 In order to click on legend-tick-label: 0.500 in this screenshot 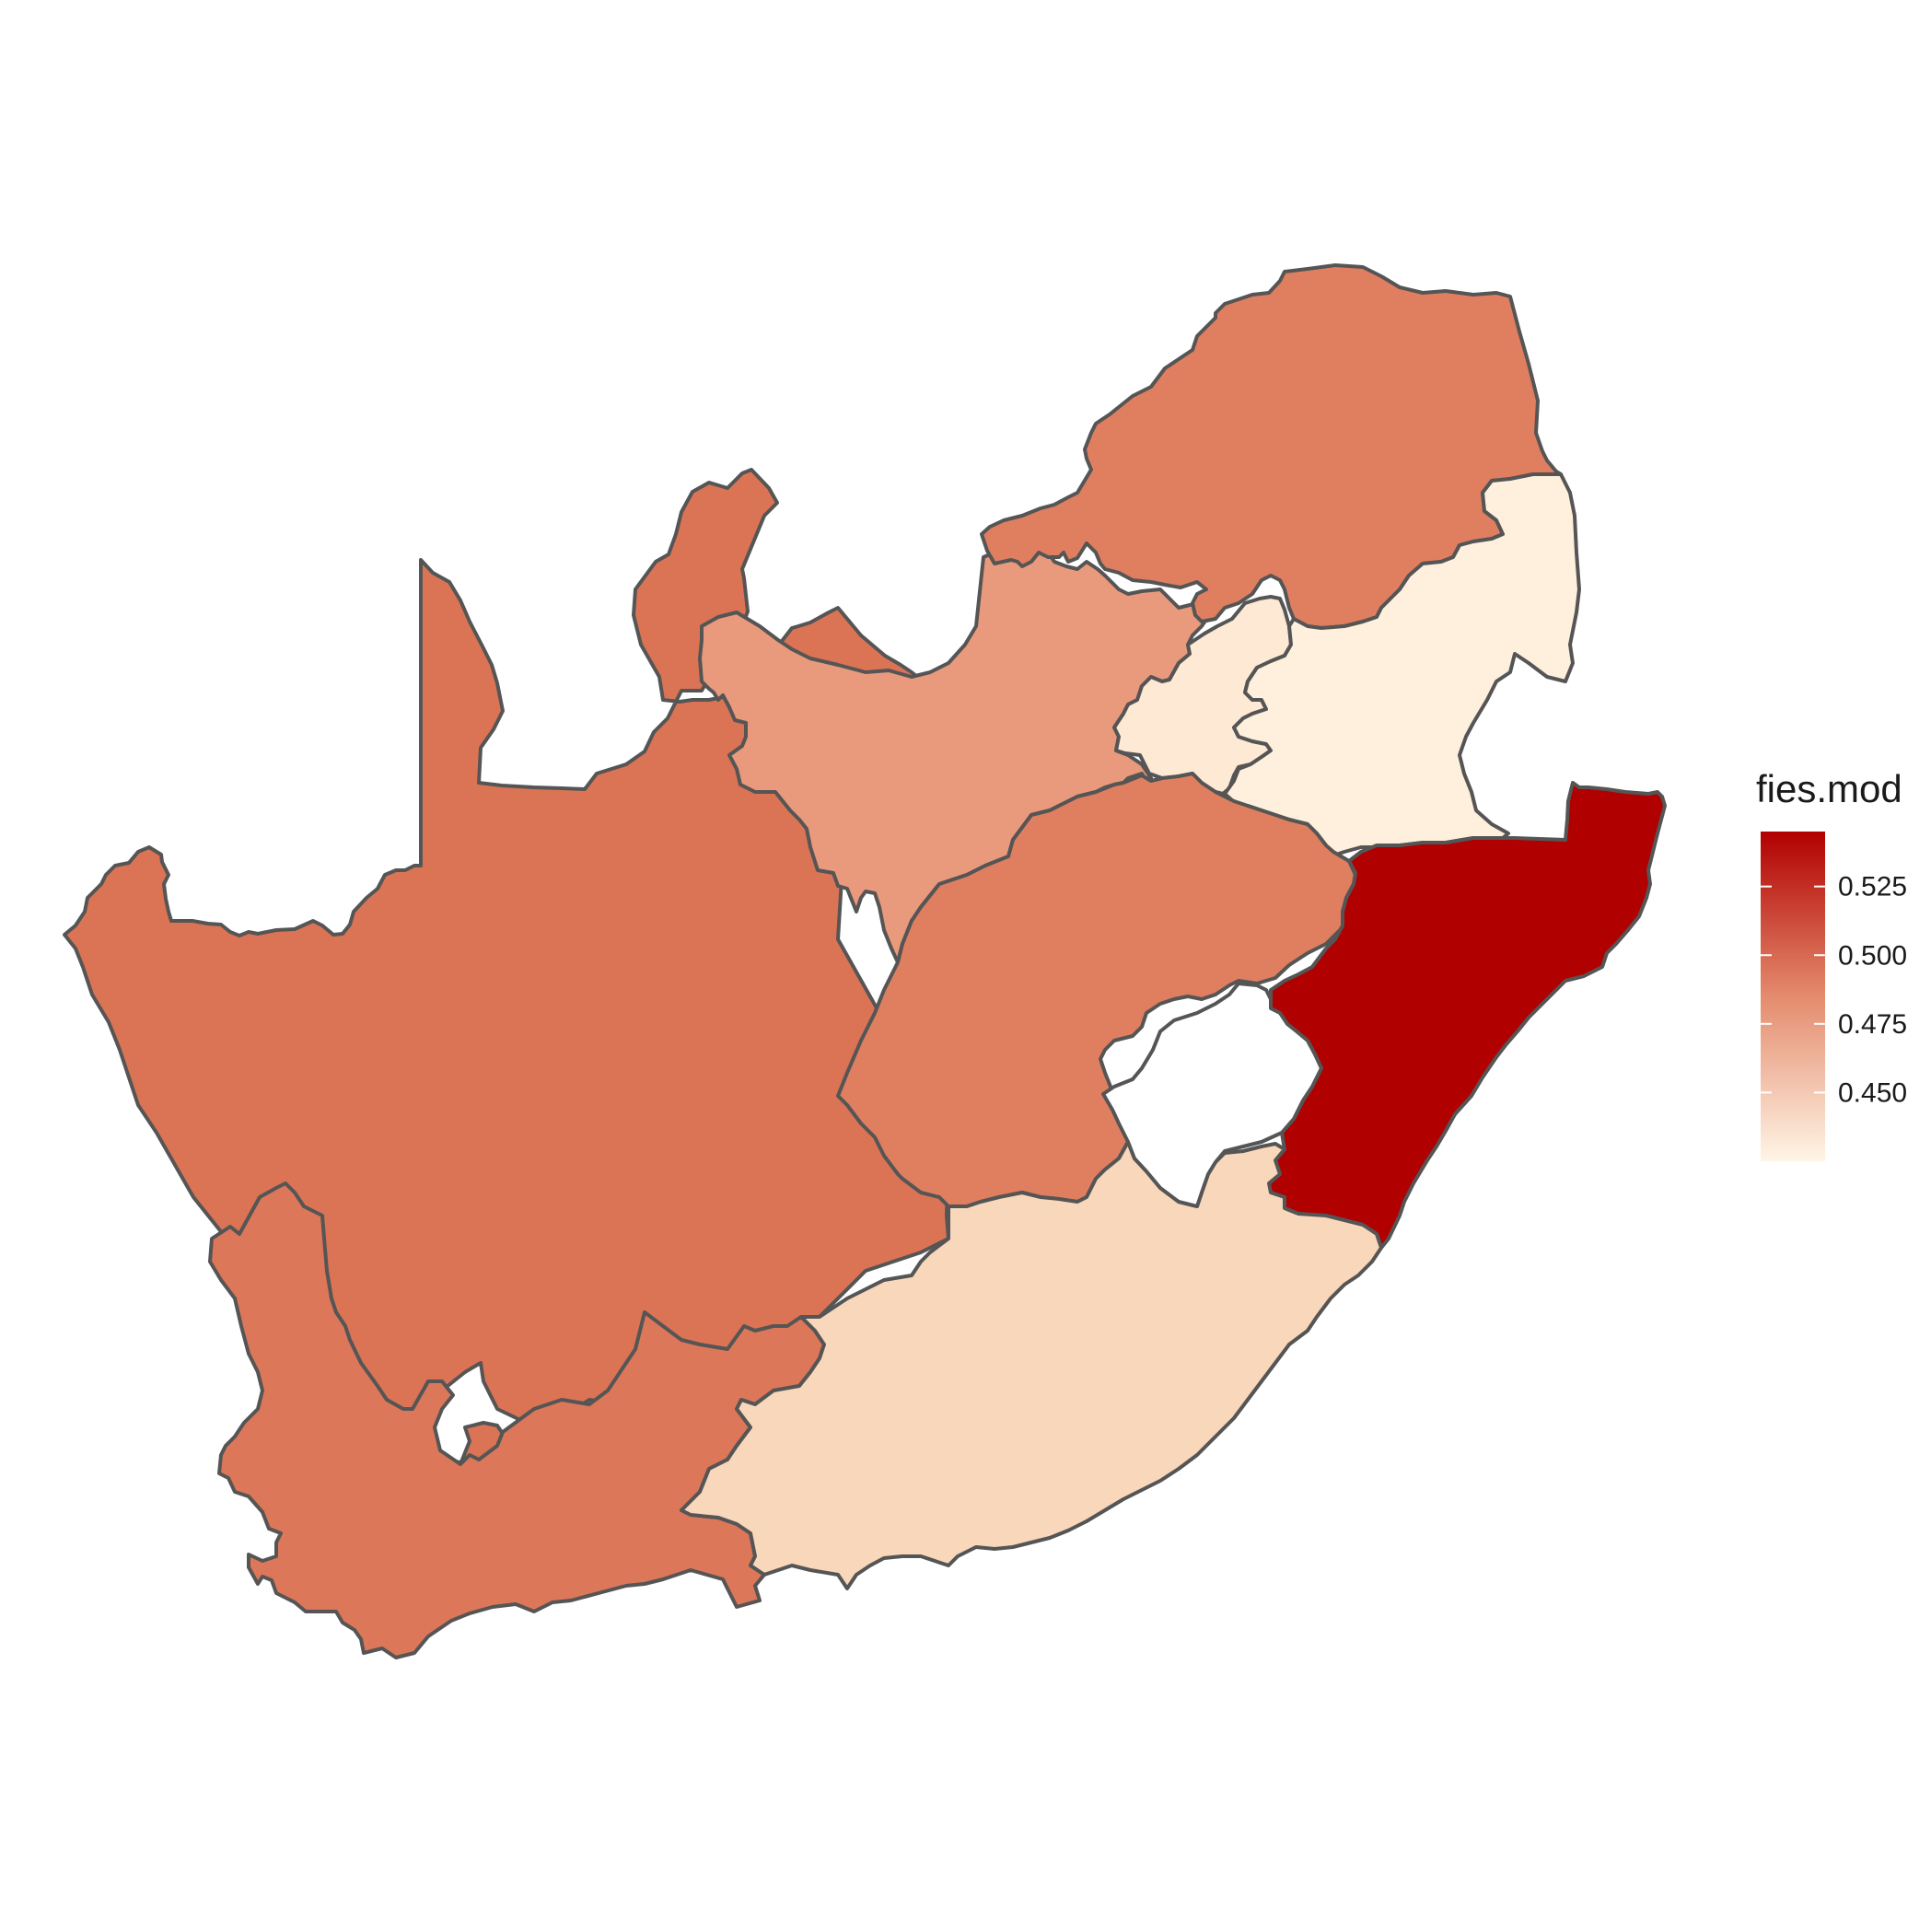, I will do `click(1872, 955)`.